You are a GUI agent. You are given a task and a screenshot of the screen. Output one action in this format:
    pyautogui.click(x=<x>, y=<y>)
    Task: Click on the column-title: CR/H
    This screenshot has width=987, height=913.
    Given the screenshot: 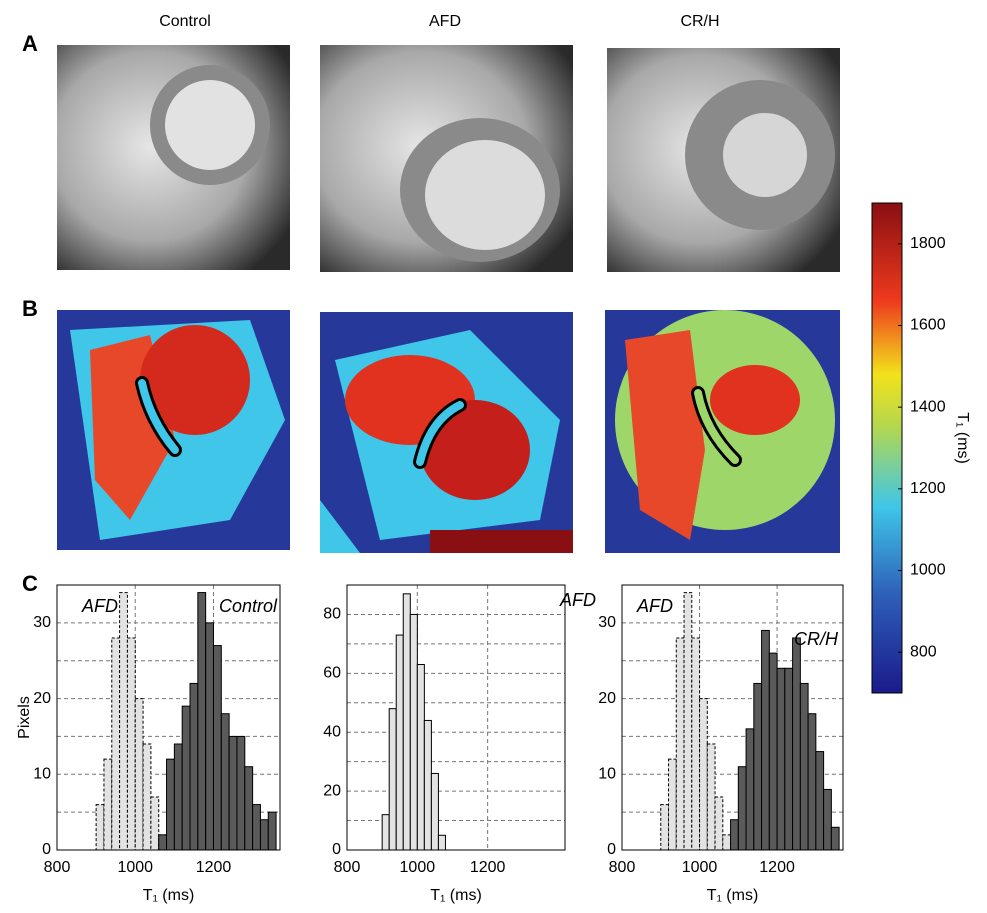 What is the action you would take?
    pyautogui.click(x=699, y=21)
    